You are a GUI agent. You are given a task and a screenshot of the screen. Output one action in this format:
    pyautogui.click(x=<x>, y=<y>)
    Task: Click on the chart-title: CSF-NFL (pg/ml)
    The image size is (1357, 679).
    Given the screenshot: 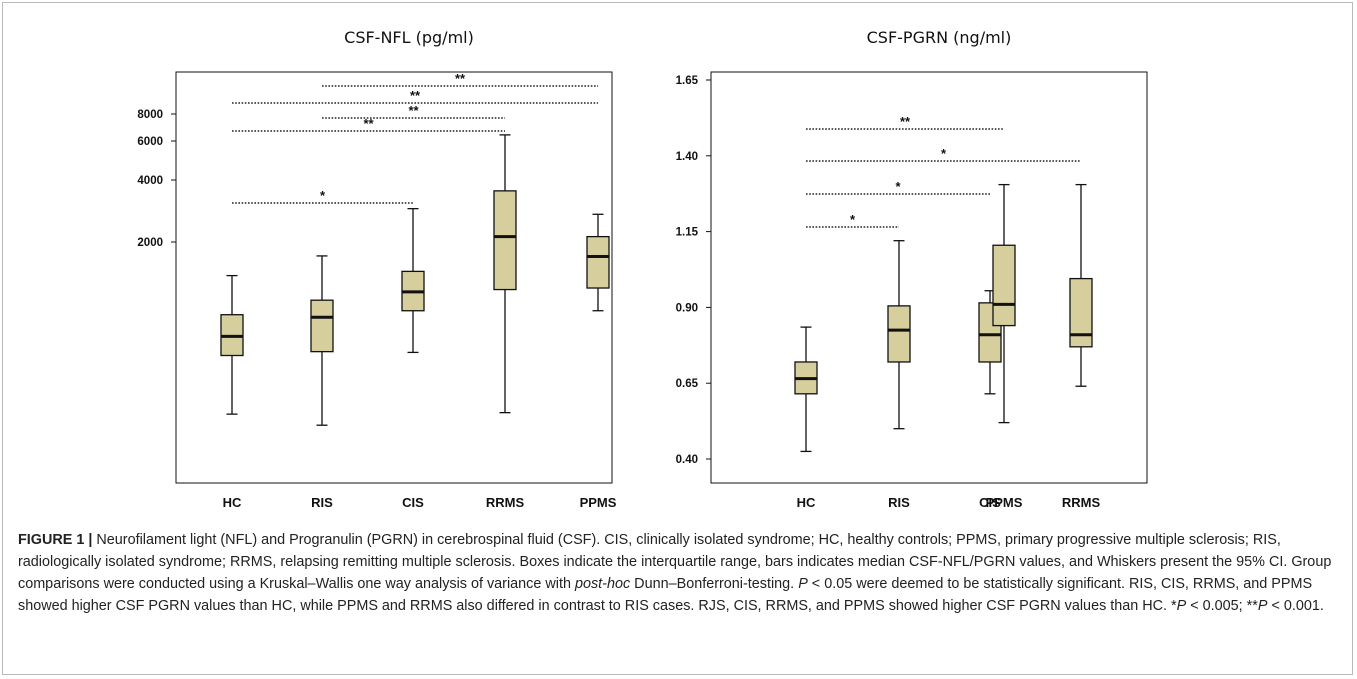 What is the action you would take?
    pyautogui.click(x=409, y=37)
    